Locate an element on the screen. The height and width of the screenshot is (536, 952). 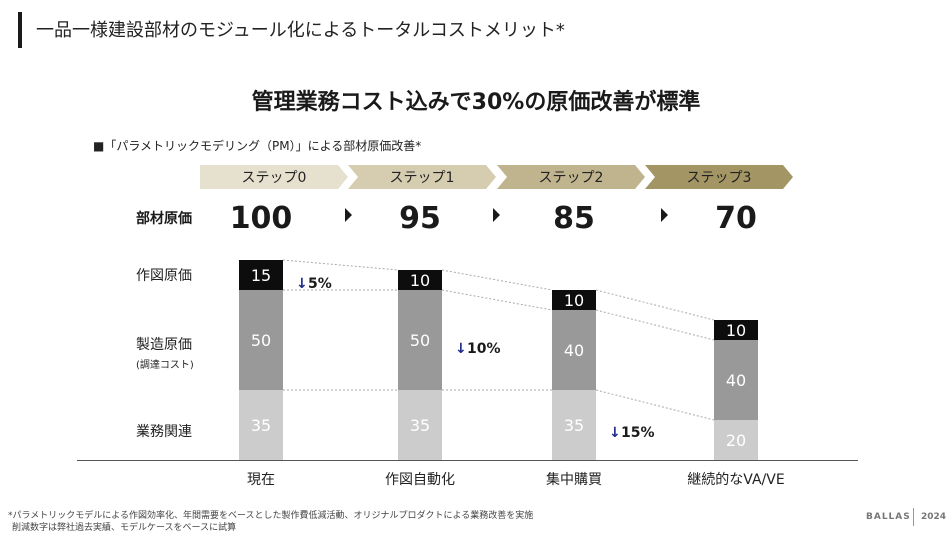
bar-value-drawing-0: 15 is located at coordinates (261, 275).